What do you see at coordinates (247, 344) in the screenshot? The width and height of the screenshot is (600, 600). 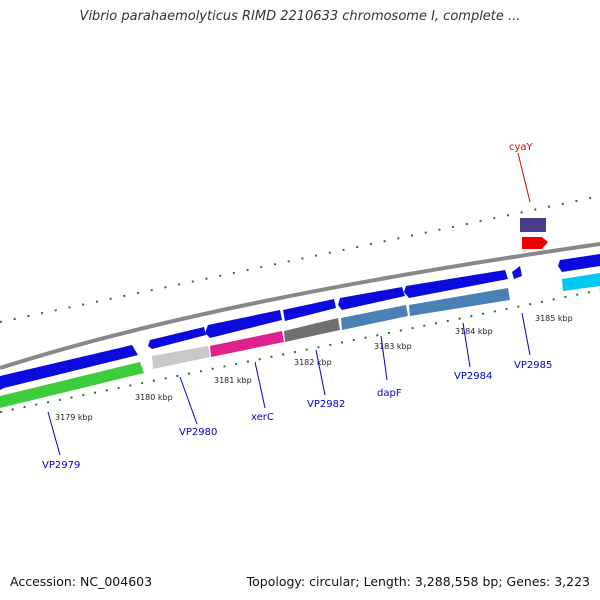 I see `cds-xerc` at bounding box center [247, 344].